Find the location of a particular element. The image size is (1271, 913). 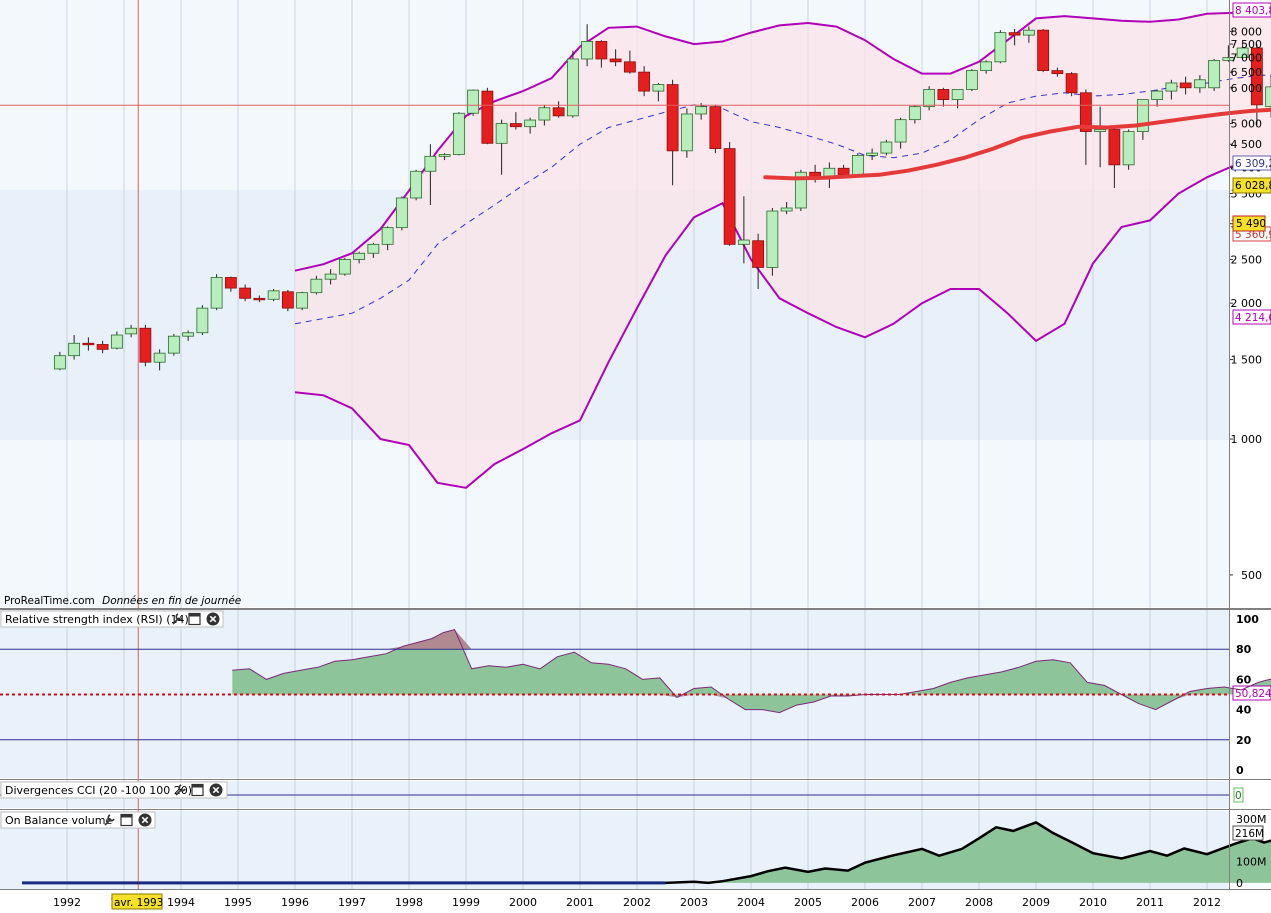

cci-window-icon is located at coordinates (197, 790).